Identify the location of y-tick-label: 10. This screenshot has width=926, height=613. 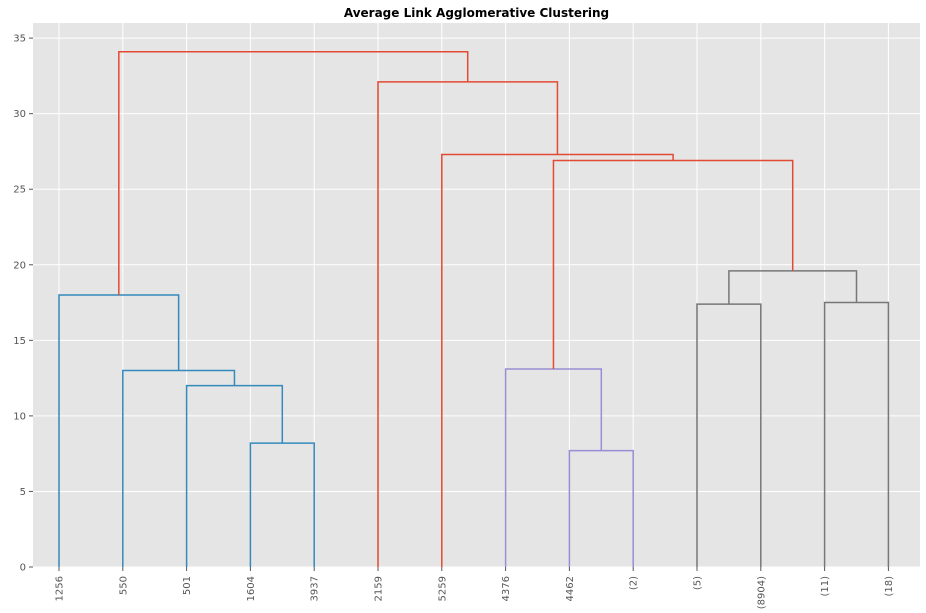
(19, 416).